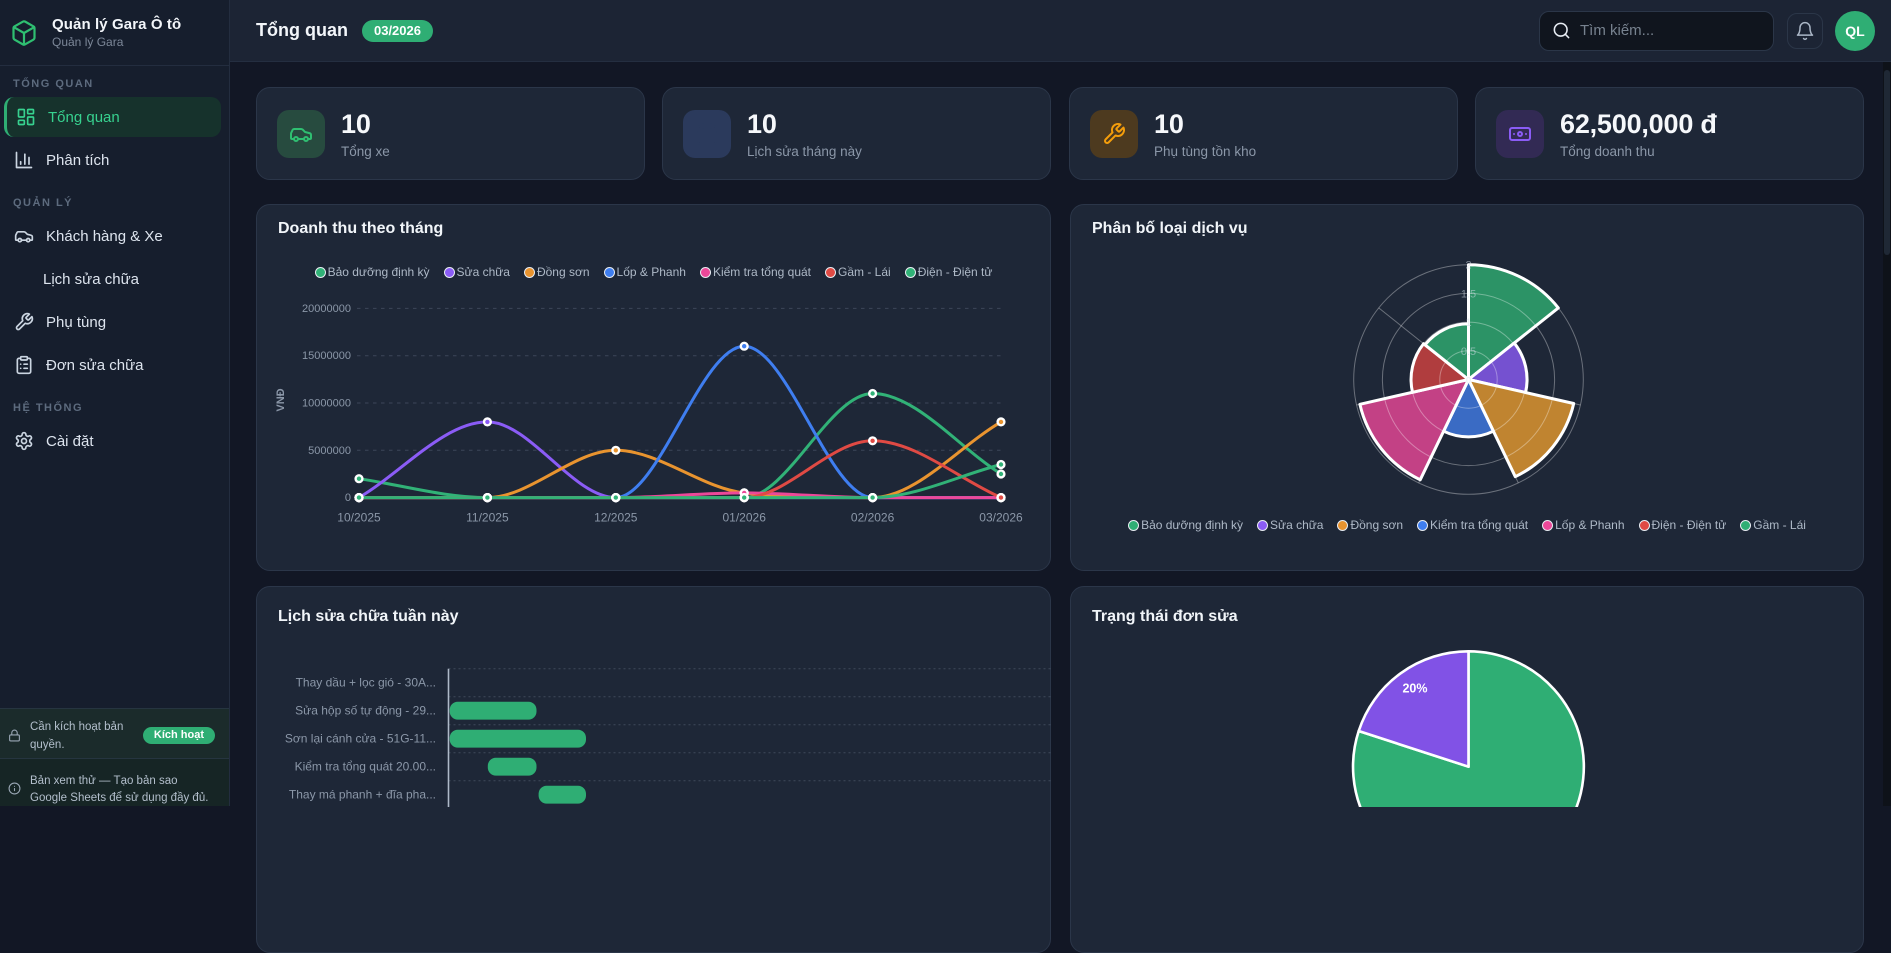 This screenshot has height=953, width=1891. Describe the element at coordinates (1414, 689) in the screenshot. I see `svg-text: 20%` at that location.